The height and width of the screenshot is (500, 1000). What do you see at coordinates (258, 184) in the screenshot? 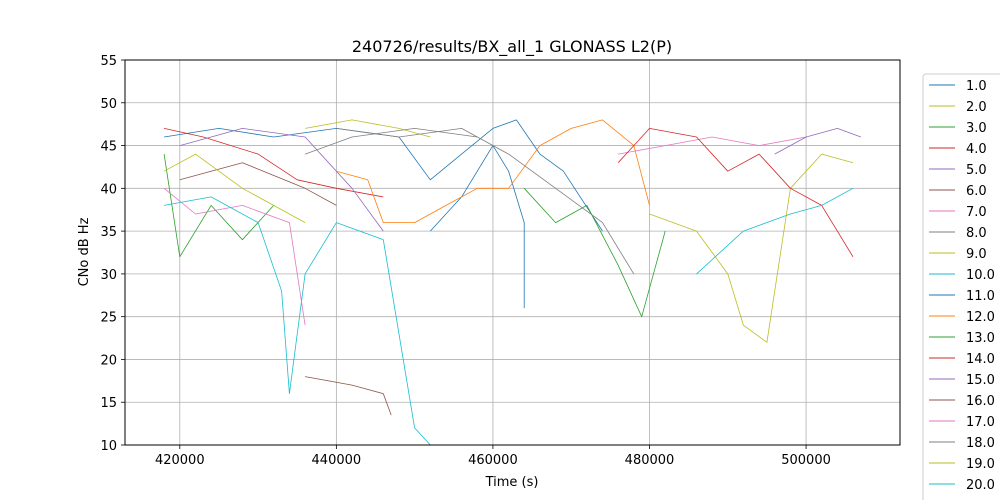
I see `series-line-16.0` at bounding box center [258, 184].